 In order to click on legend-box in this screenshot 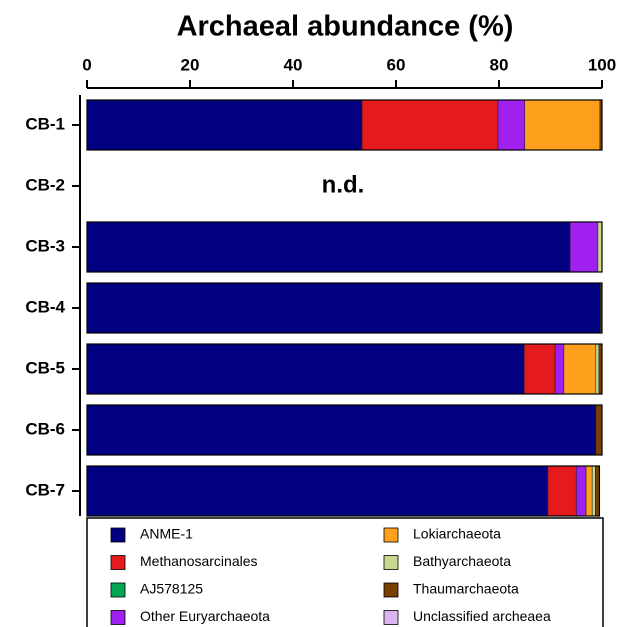, I will do `click(345, 572)`.